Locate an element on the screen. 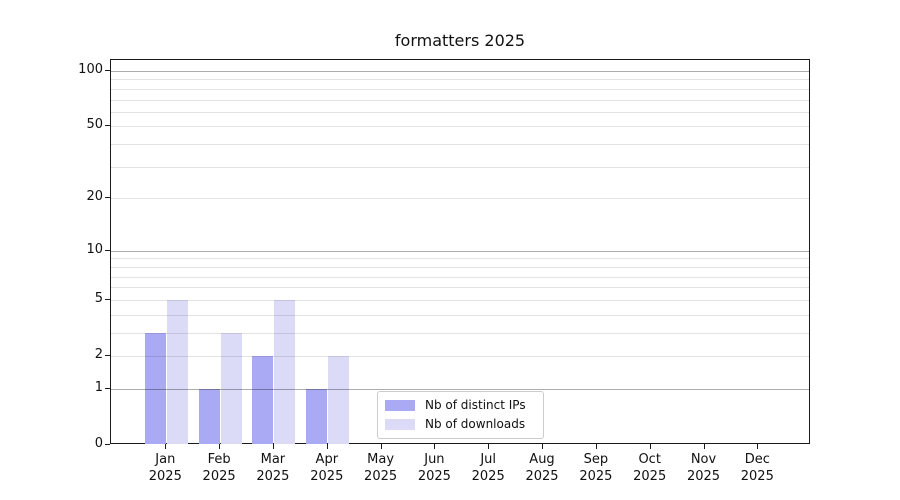  x-tick-label: Dec 2025 is located at coordinates (757, 468).